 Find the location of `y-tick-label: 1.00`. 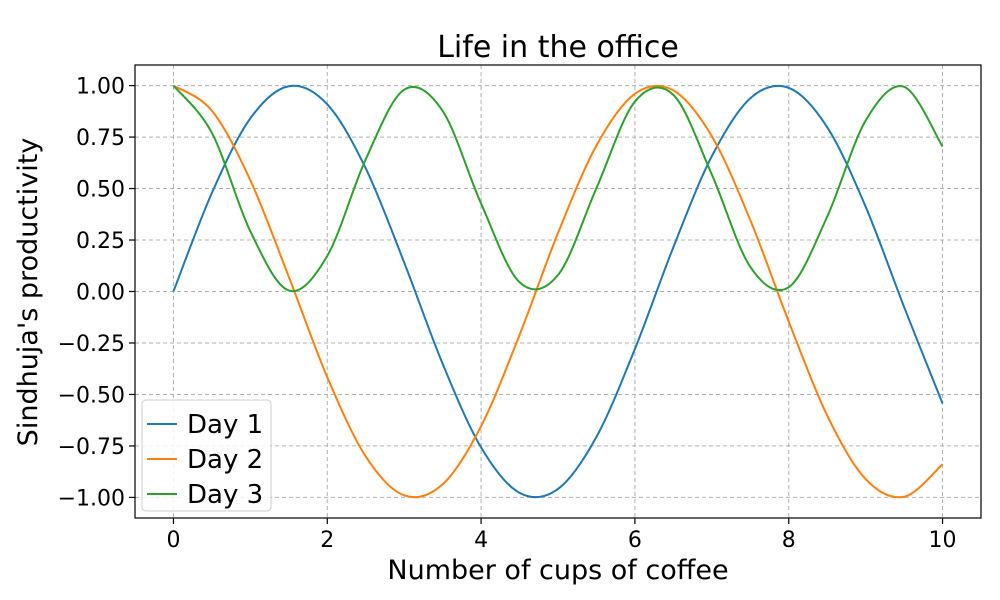

y-tick-label: 1.00 is located at coordinates (100, 87).